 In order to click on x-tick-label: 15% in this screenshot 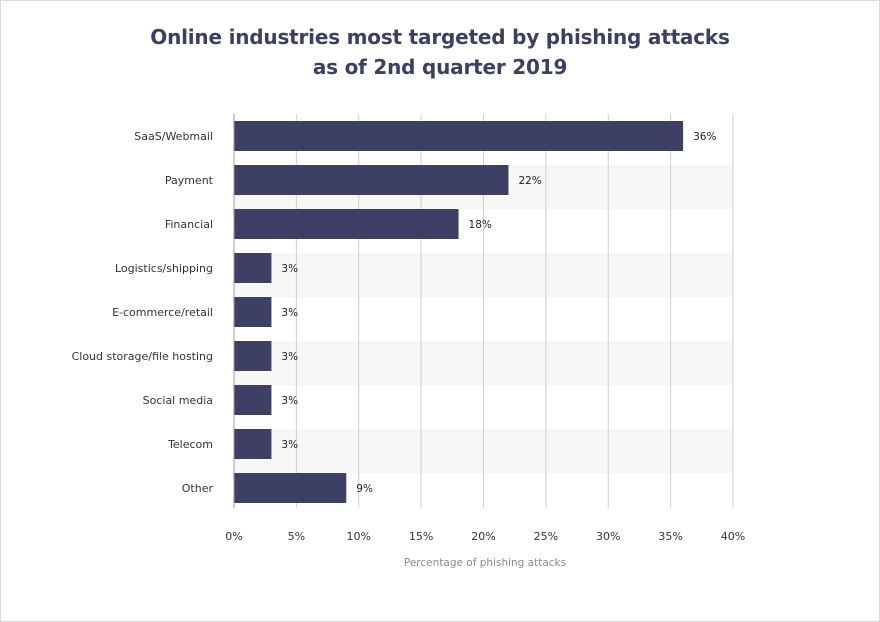, I will do `click(421, 536)`.